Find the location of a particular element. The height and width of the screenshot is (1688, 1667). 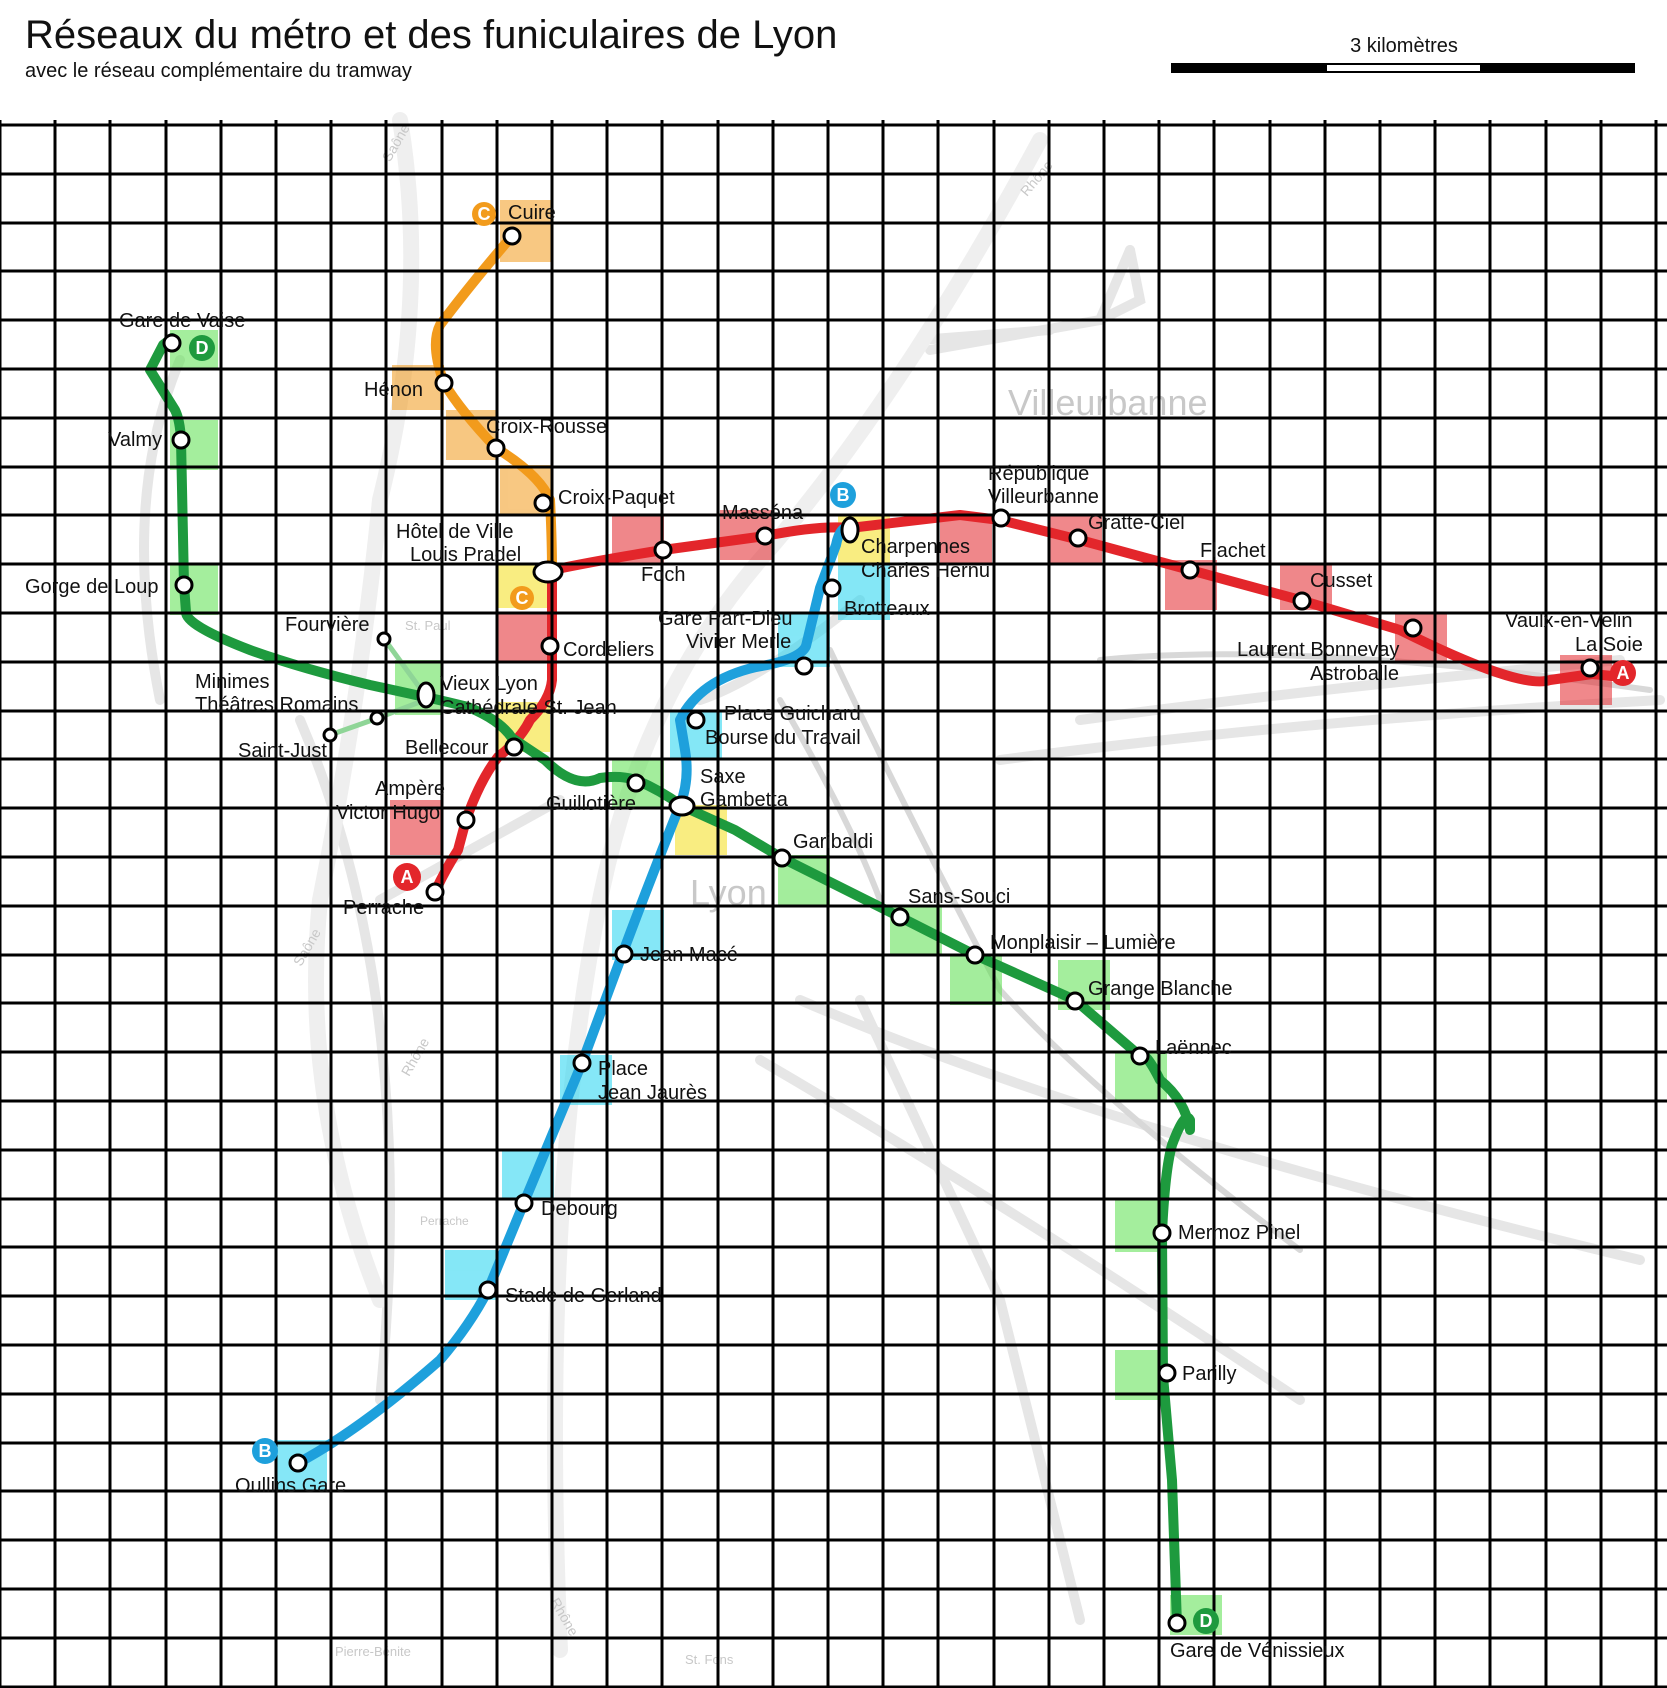

station-label-guillotiere: Guillotière is located at coordinates (591, 804).